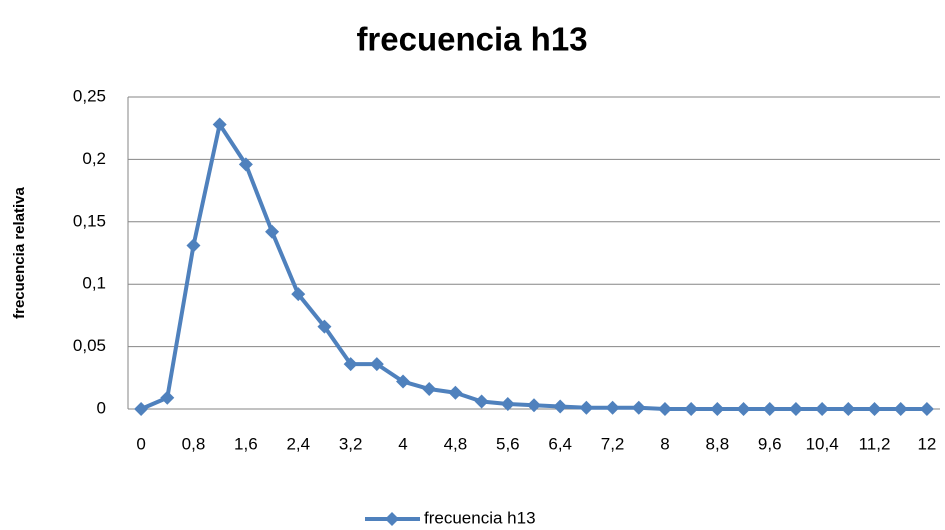 The image size is (945, 530). What do you see at coordinates (392, 519) in the screenshot?
I see `legend-marker` at bounding box center [392, 519].